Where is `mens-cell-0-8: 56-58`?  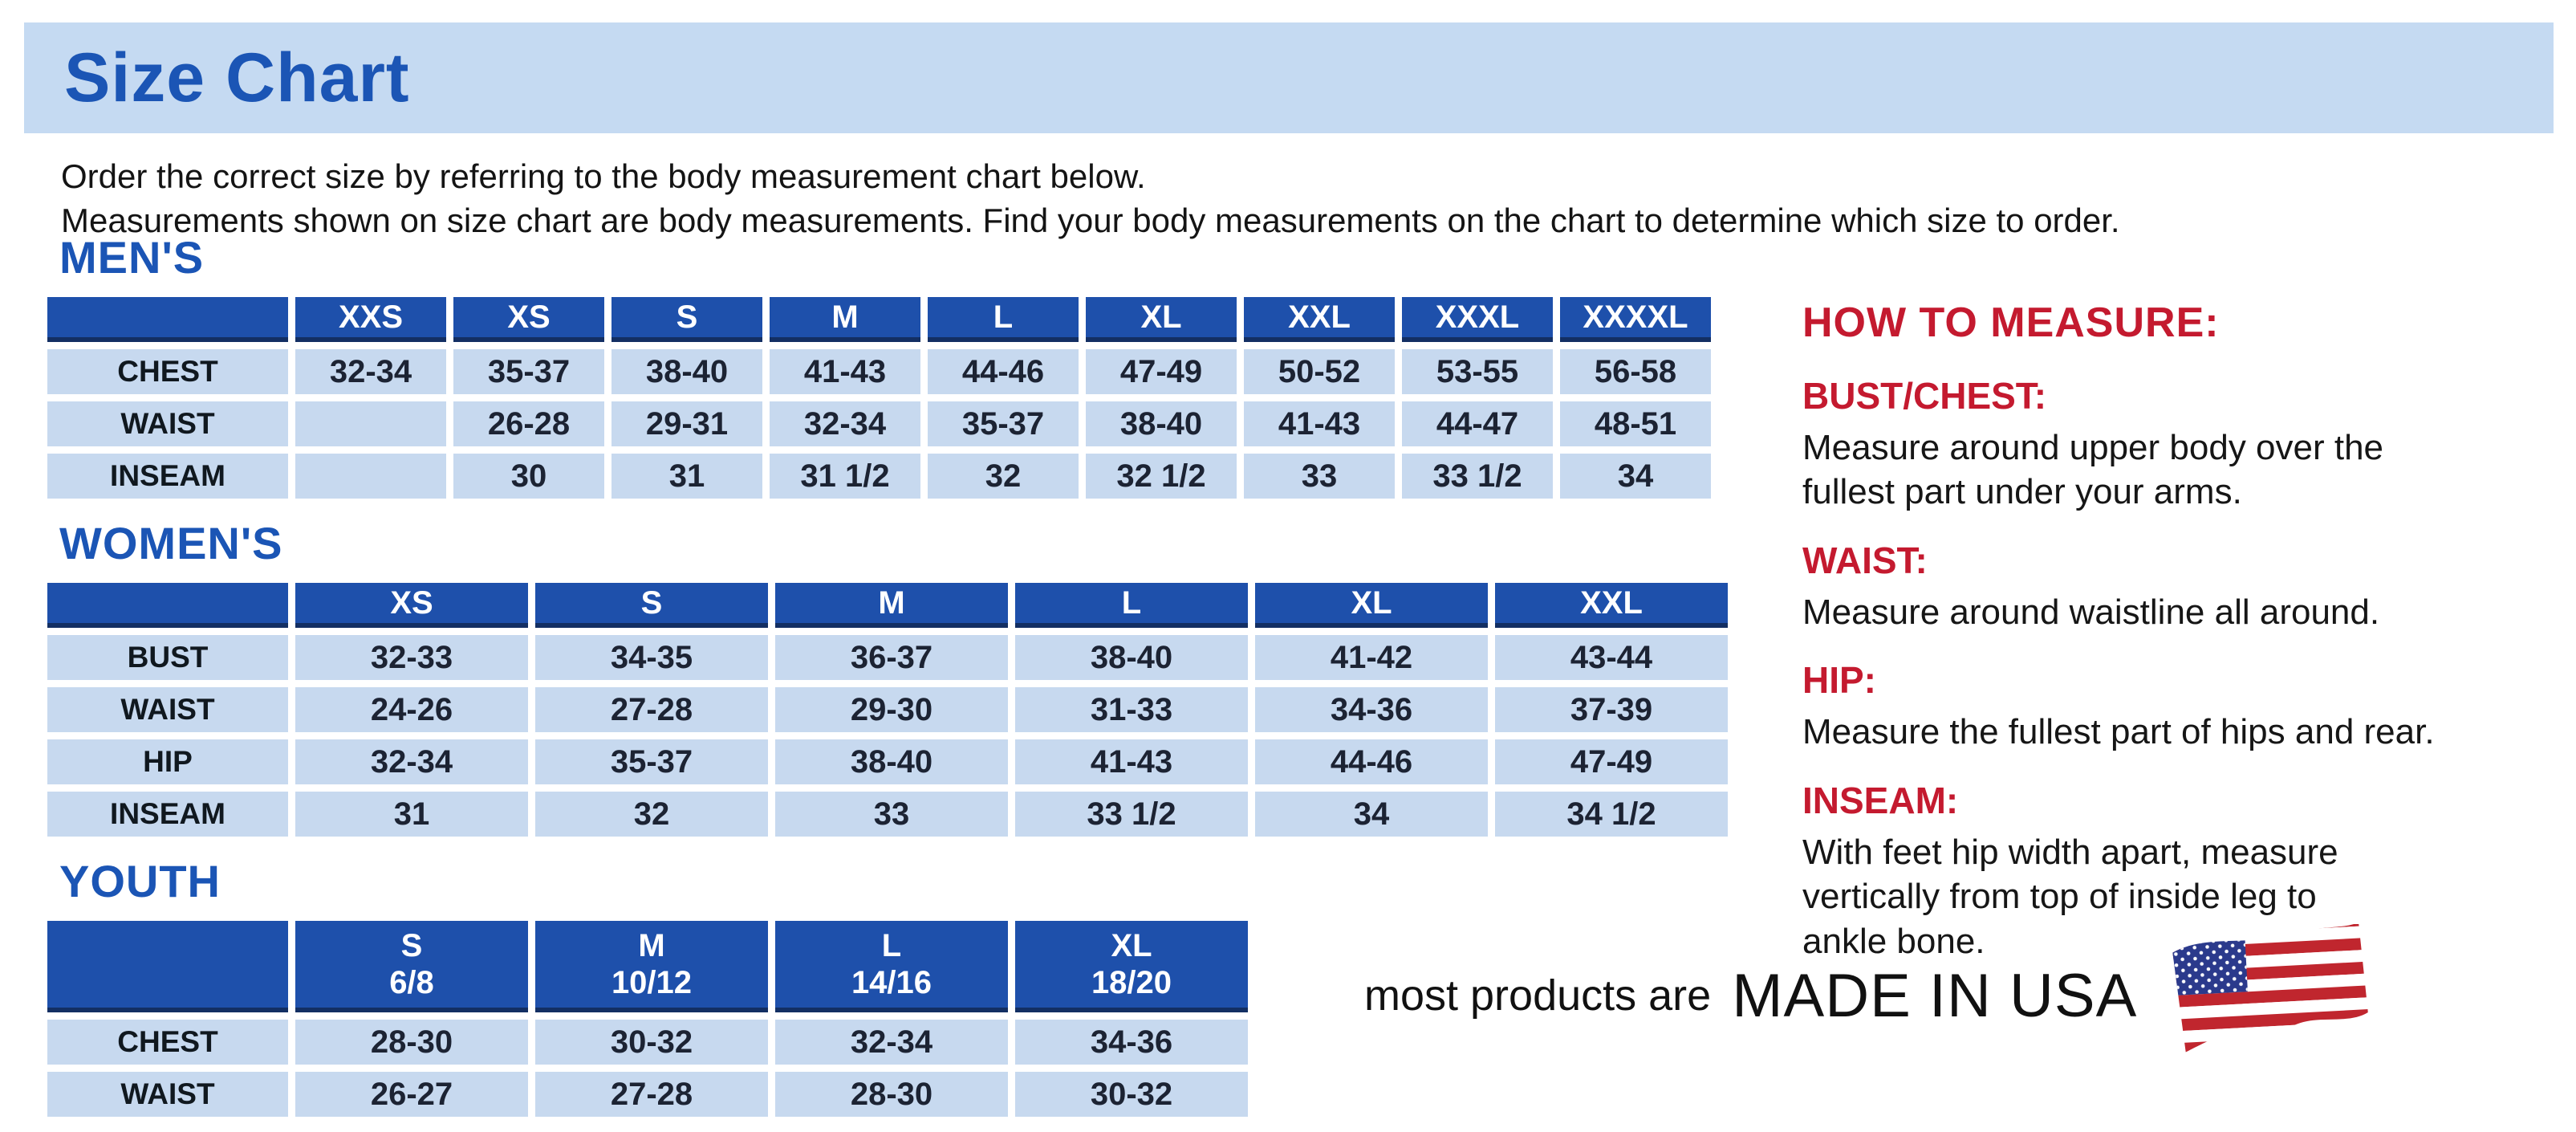 mens-cell-0-8: 56-58 is located at coordinates (1636, 371).